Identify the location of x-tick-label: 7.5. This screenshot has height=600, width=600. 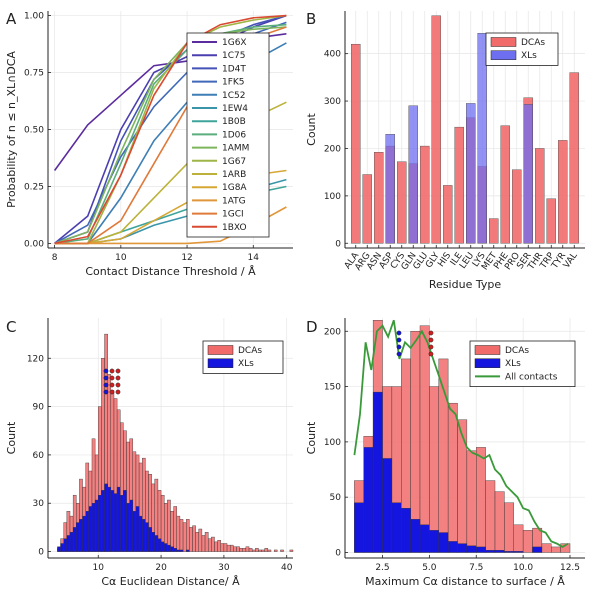
(476, 568).